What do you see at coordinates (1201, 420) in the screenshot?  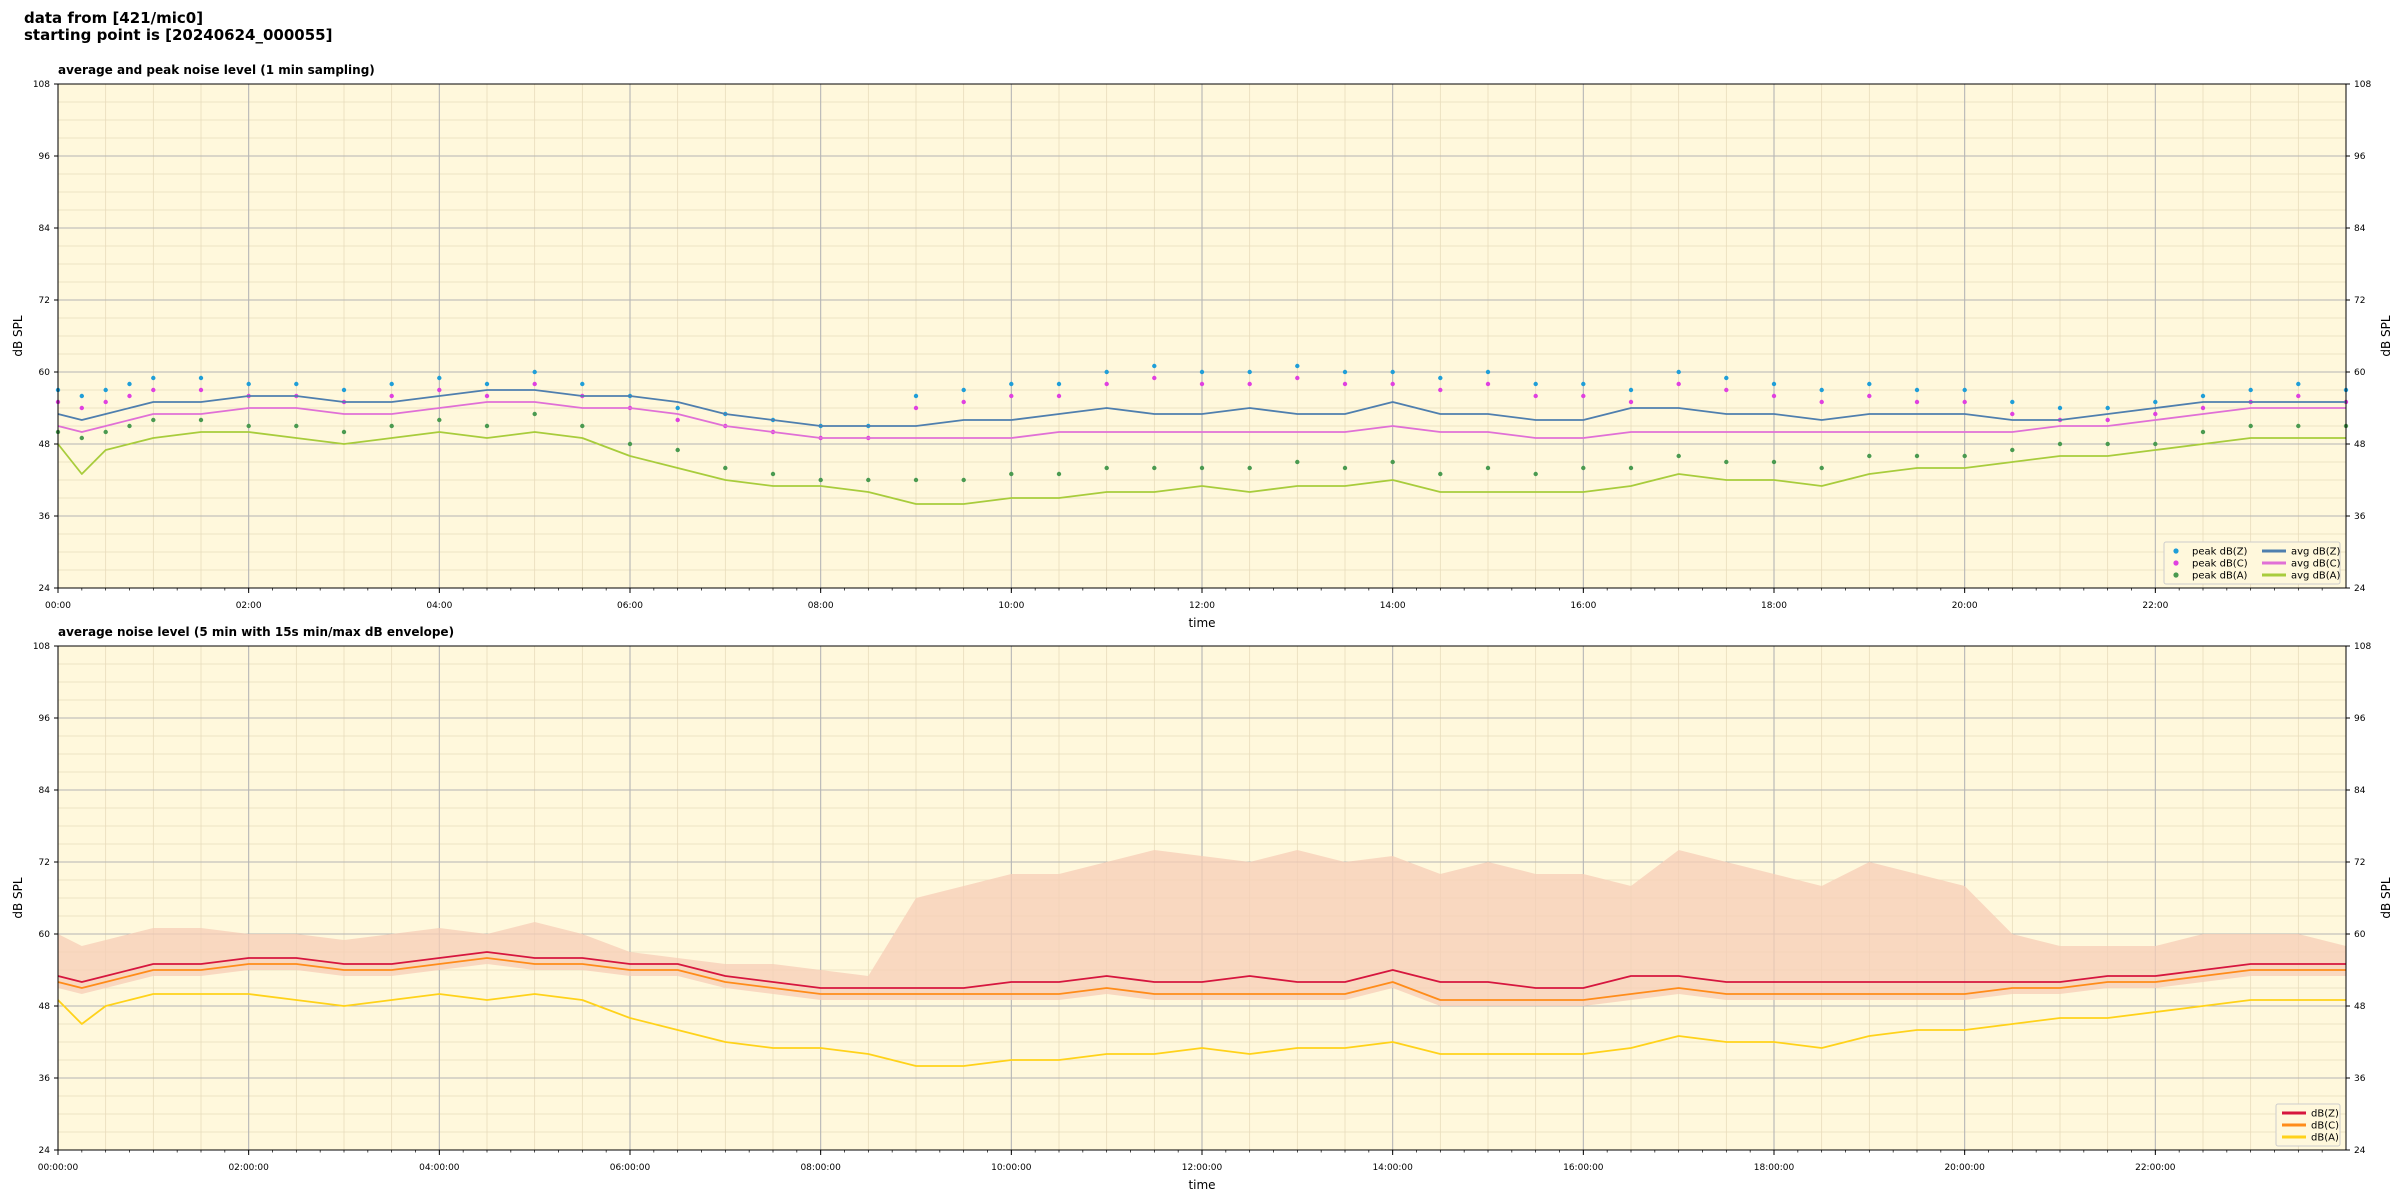 I see `series-line-avg-db-c` at bounding box center [1201, 420].